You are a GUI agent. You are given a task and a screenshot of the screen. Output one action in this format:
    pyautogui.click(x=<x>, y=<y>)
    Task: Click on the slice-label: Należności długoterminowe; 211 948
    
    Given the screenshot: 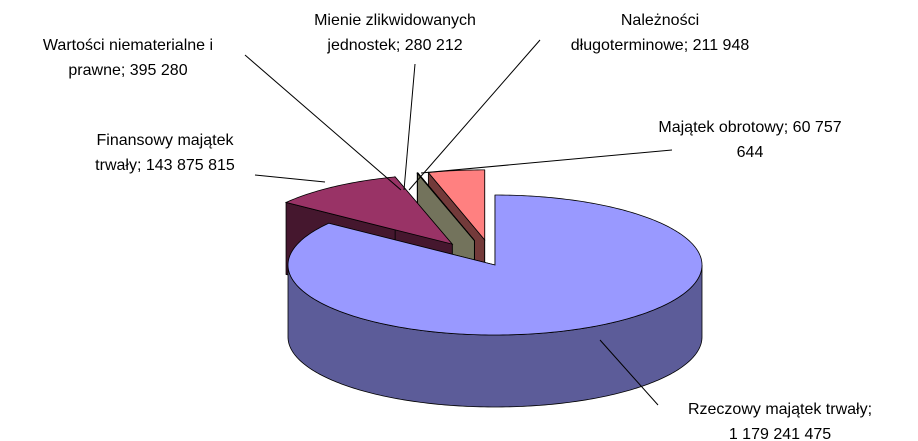 What is the action you would take?
    pyautogui.click(x=660, y=33)
    